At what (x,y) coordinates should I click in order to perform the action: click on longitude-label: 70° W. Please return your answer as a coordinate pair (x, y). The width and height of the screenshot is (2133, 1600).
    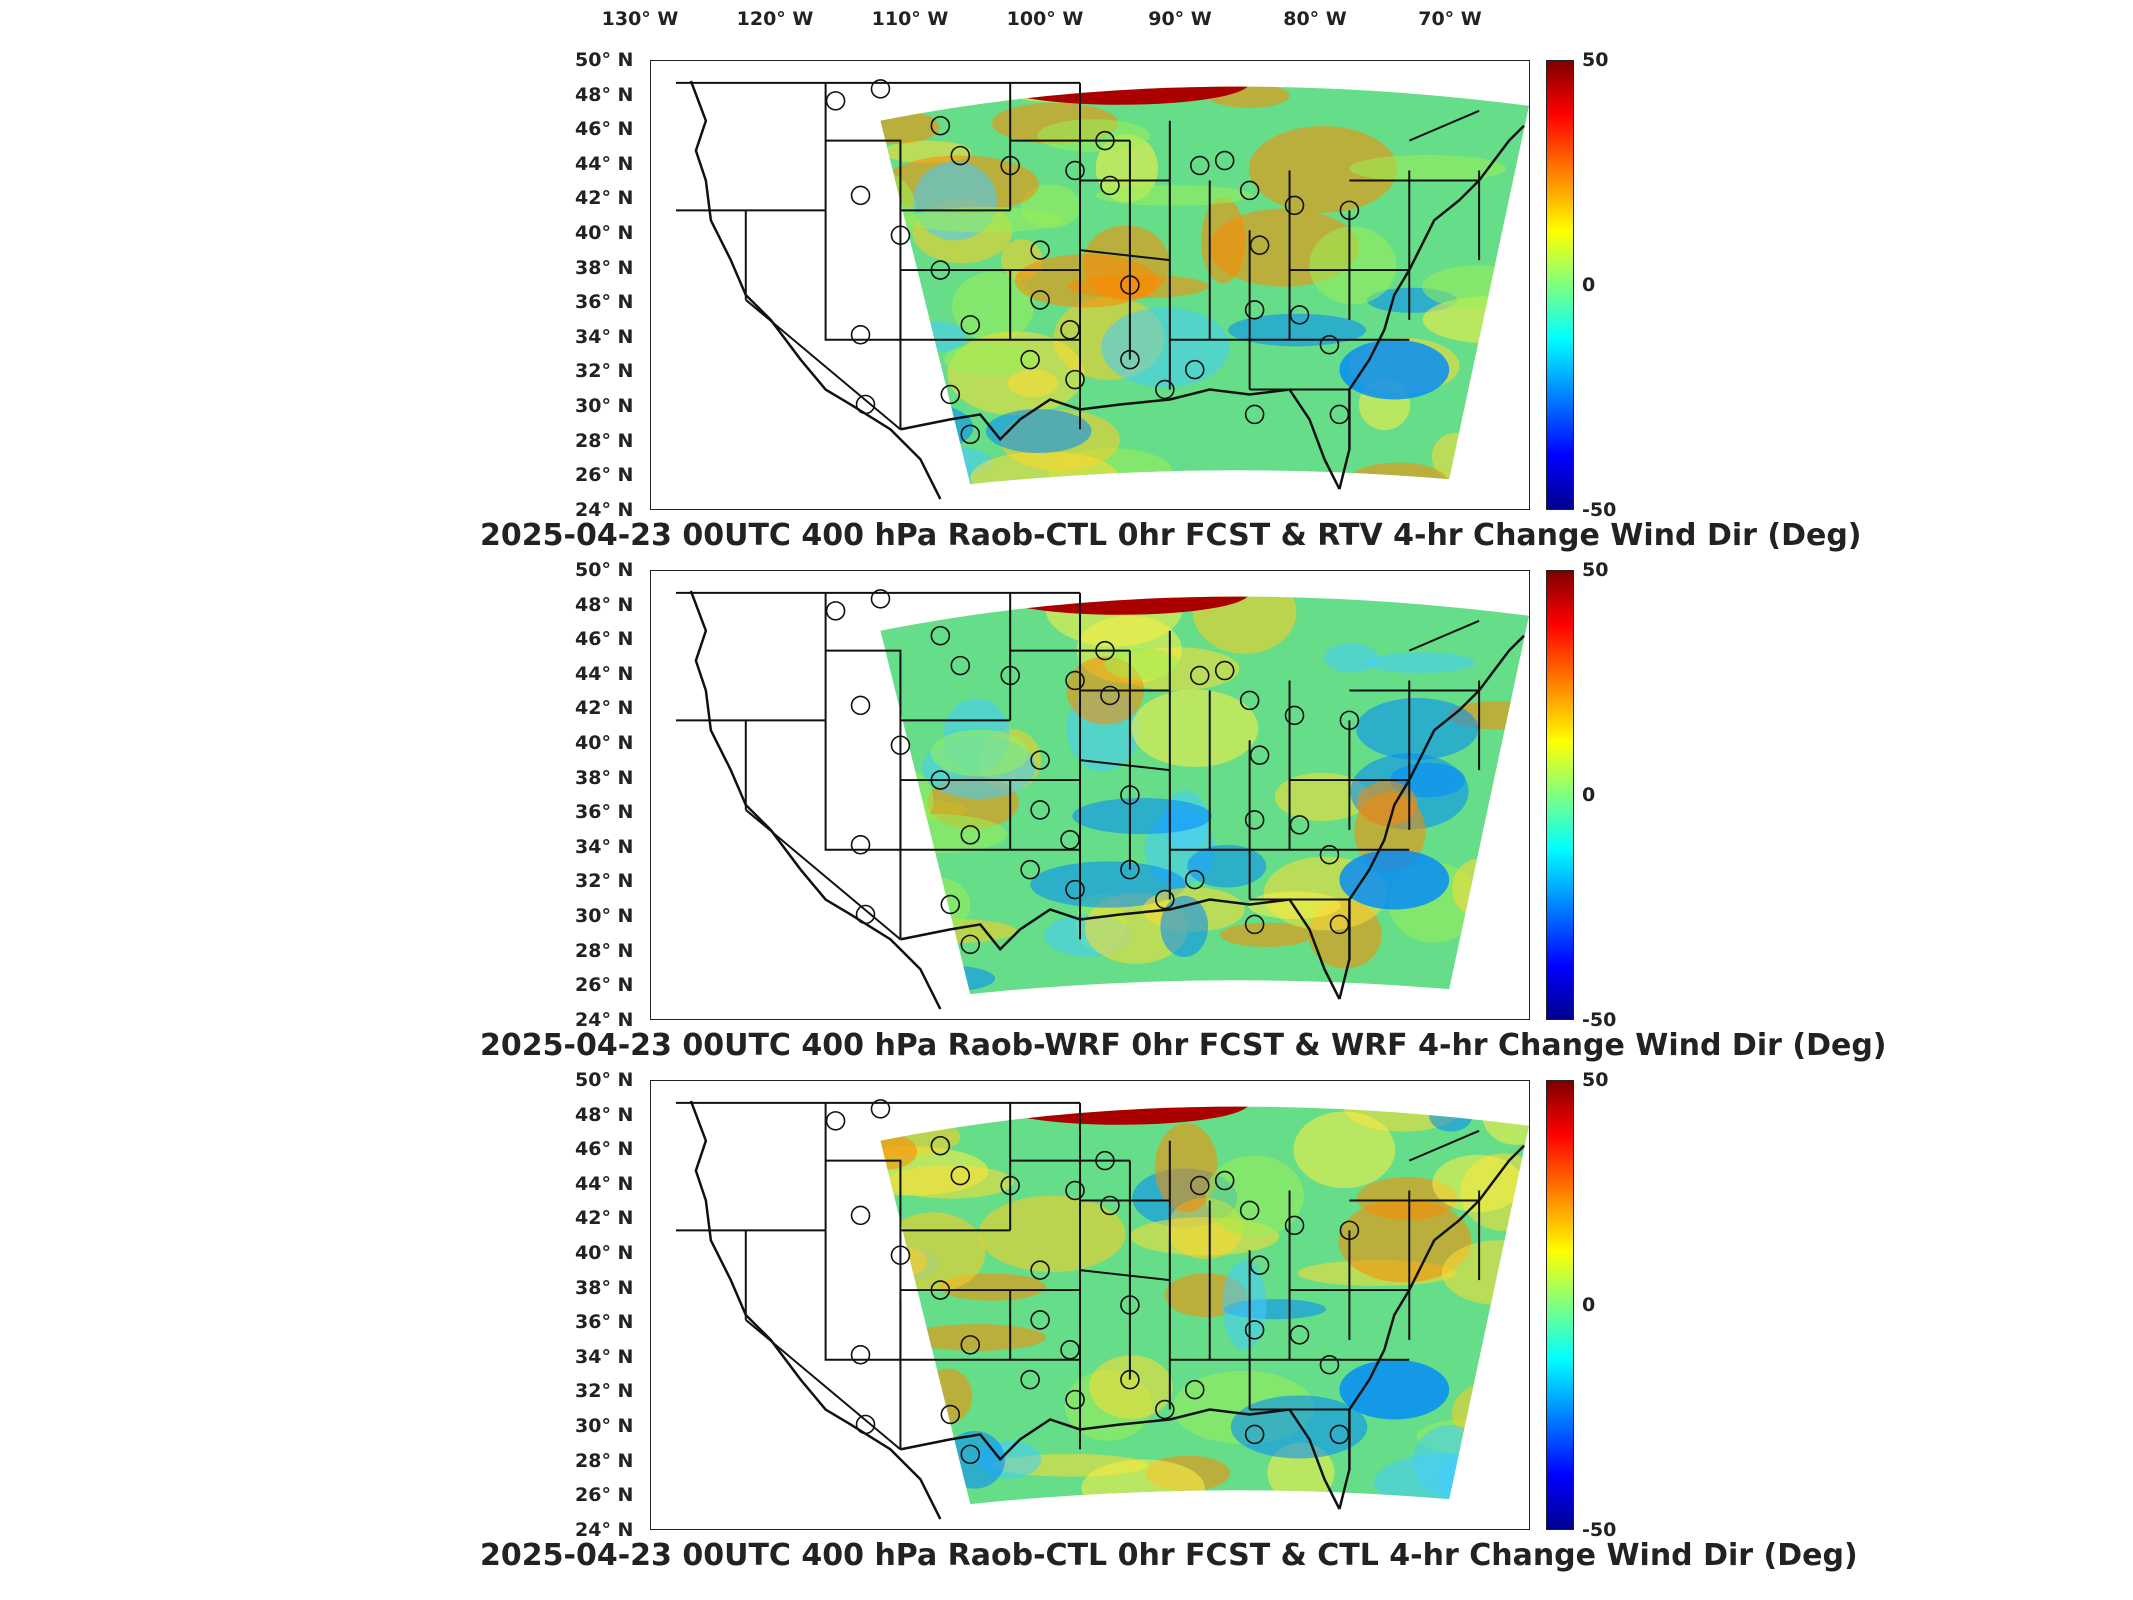
    Looking at the image, I should click on (1450, 19).